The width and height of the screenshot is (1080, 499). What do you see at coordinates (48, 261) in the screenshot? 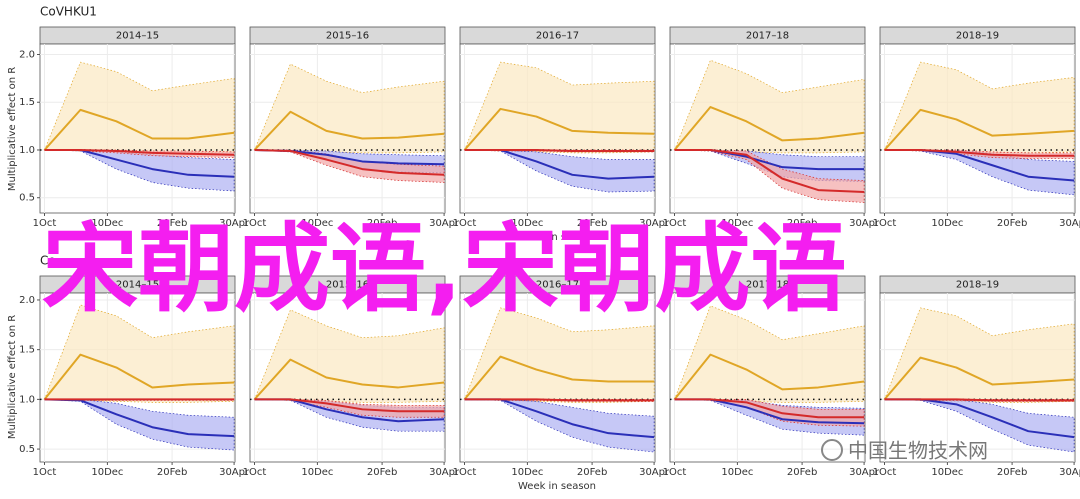
I see `figure-title: Co` at bounding box center [48, 261].